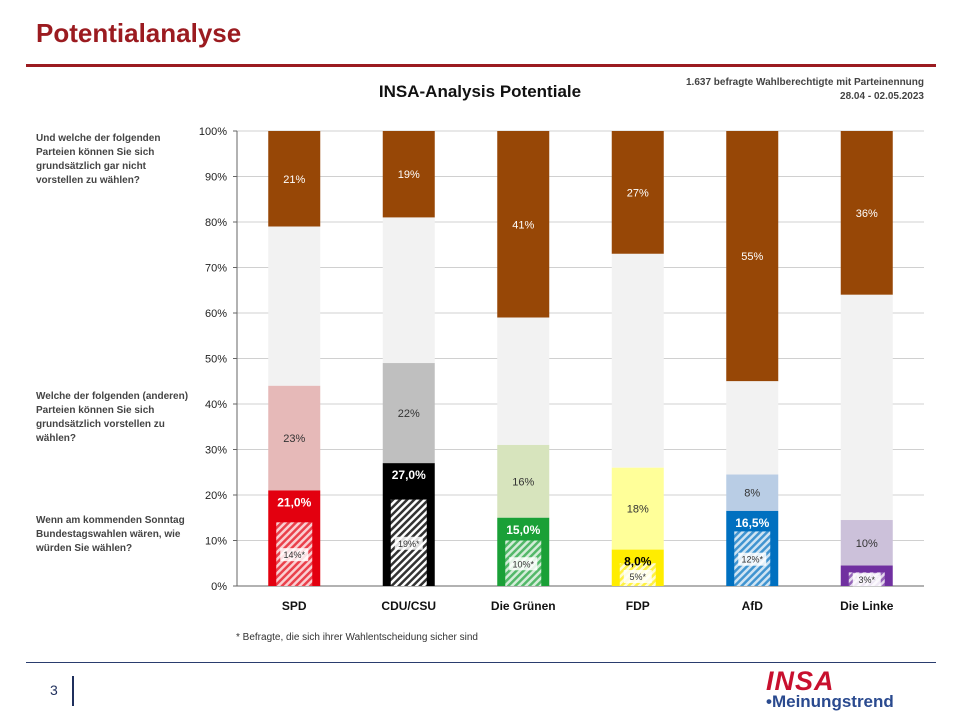 This screenshot has height=720, width=960. Describe the element at coordinates (294, 606) in the screenshot. I see `x-category-label: SPD` at that location.